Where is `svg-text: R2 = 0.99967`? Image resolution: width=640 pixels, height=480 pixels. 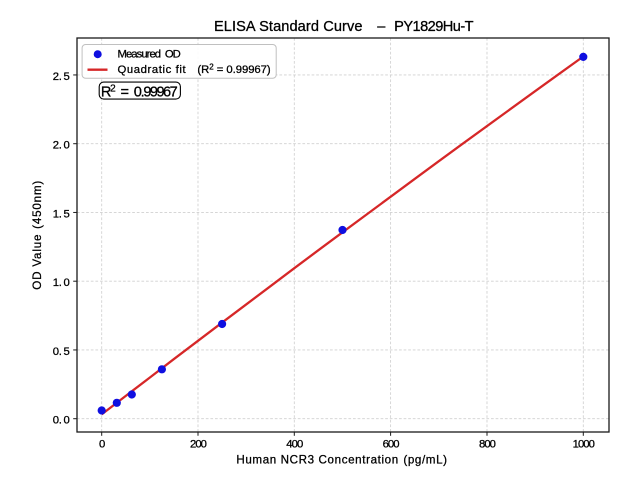 svg-text: R2 = 0.99967 is located at coordinates (139, 92).